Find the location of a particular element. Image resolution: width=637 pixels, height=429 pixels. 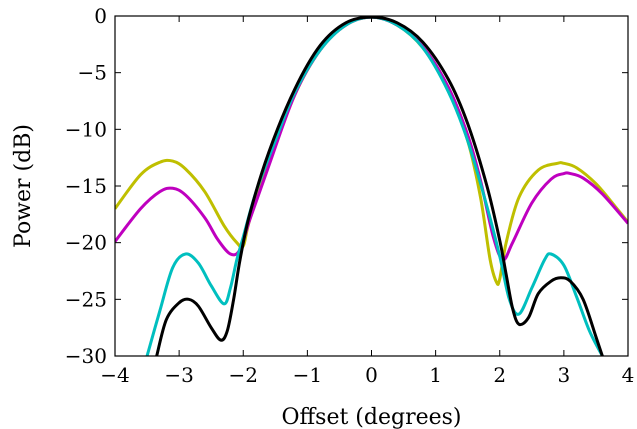

y-tick-label: −5 is located at coordinates (92, 73).